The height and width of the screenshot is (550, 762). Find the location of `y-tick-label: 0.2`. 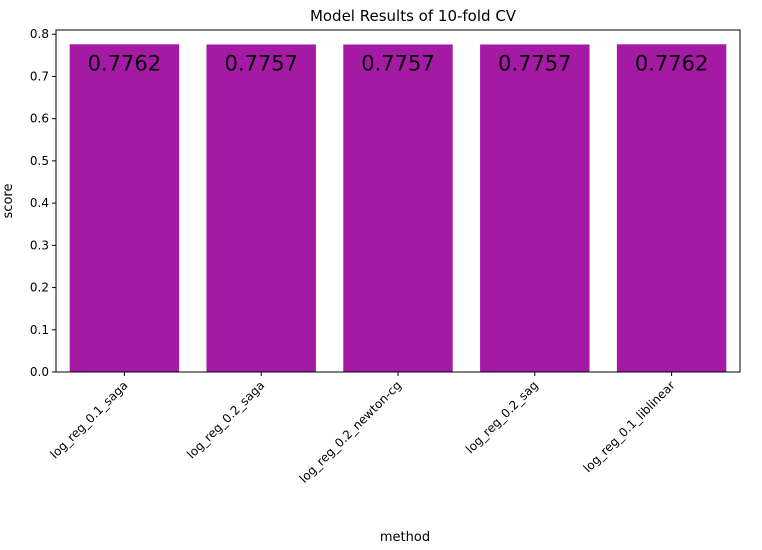

y-tick-label: 0.2 is located at coordinates (39, 288).